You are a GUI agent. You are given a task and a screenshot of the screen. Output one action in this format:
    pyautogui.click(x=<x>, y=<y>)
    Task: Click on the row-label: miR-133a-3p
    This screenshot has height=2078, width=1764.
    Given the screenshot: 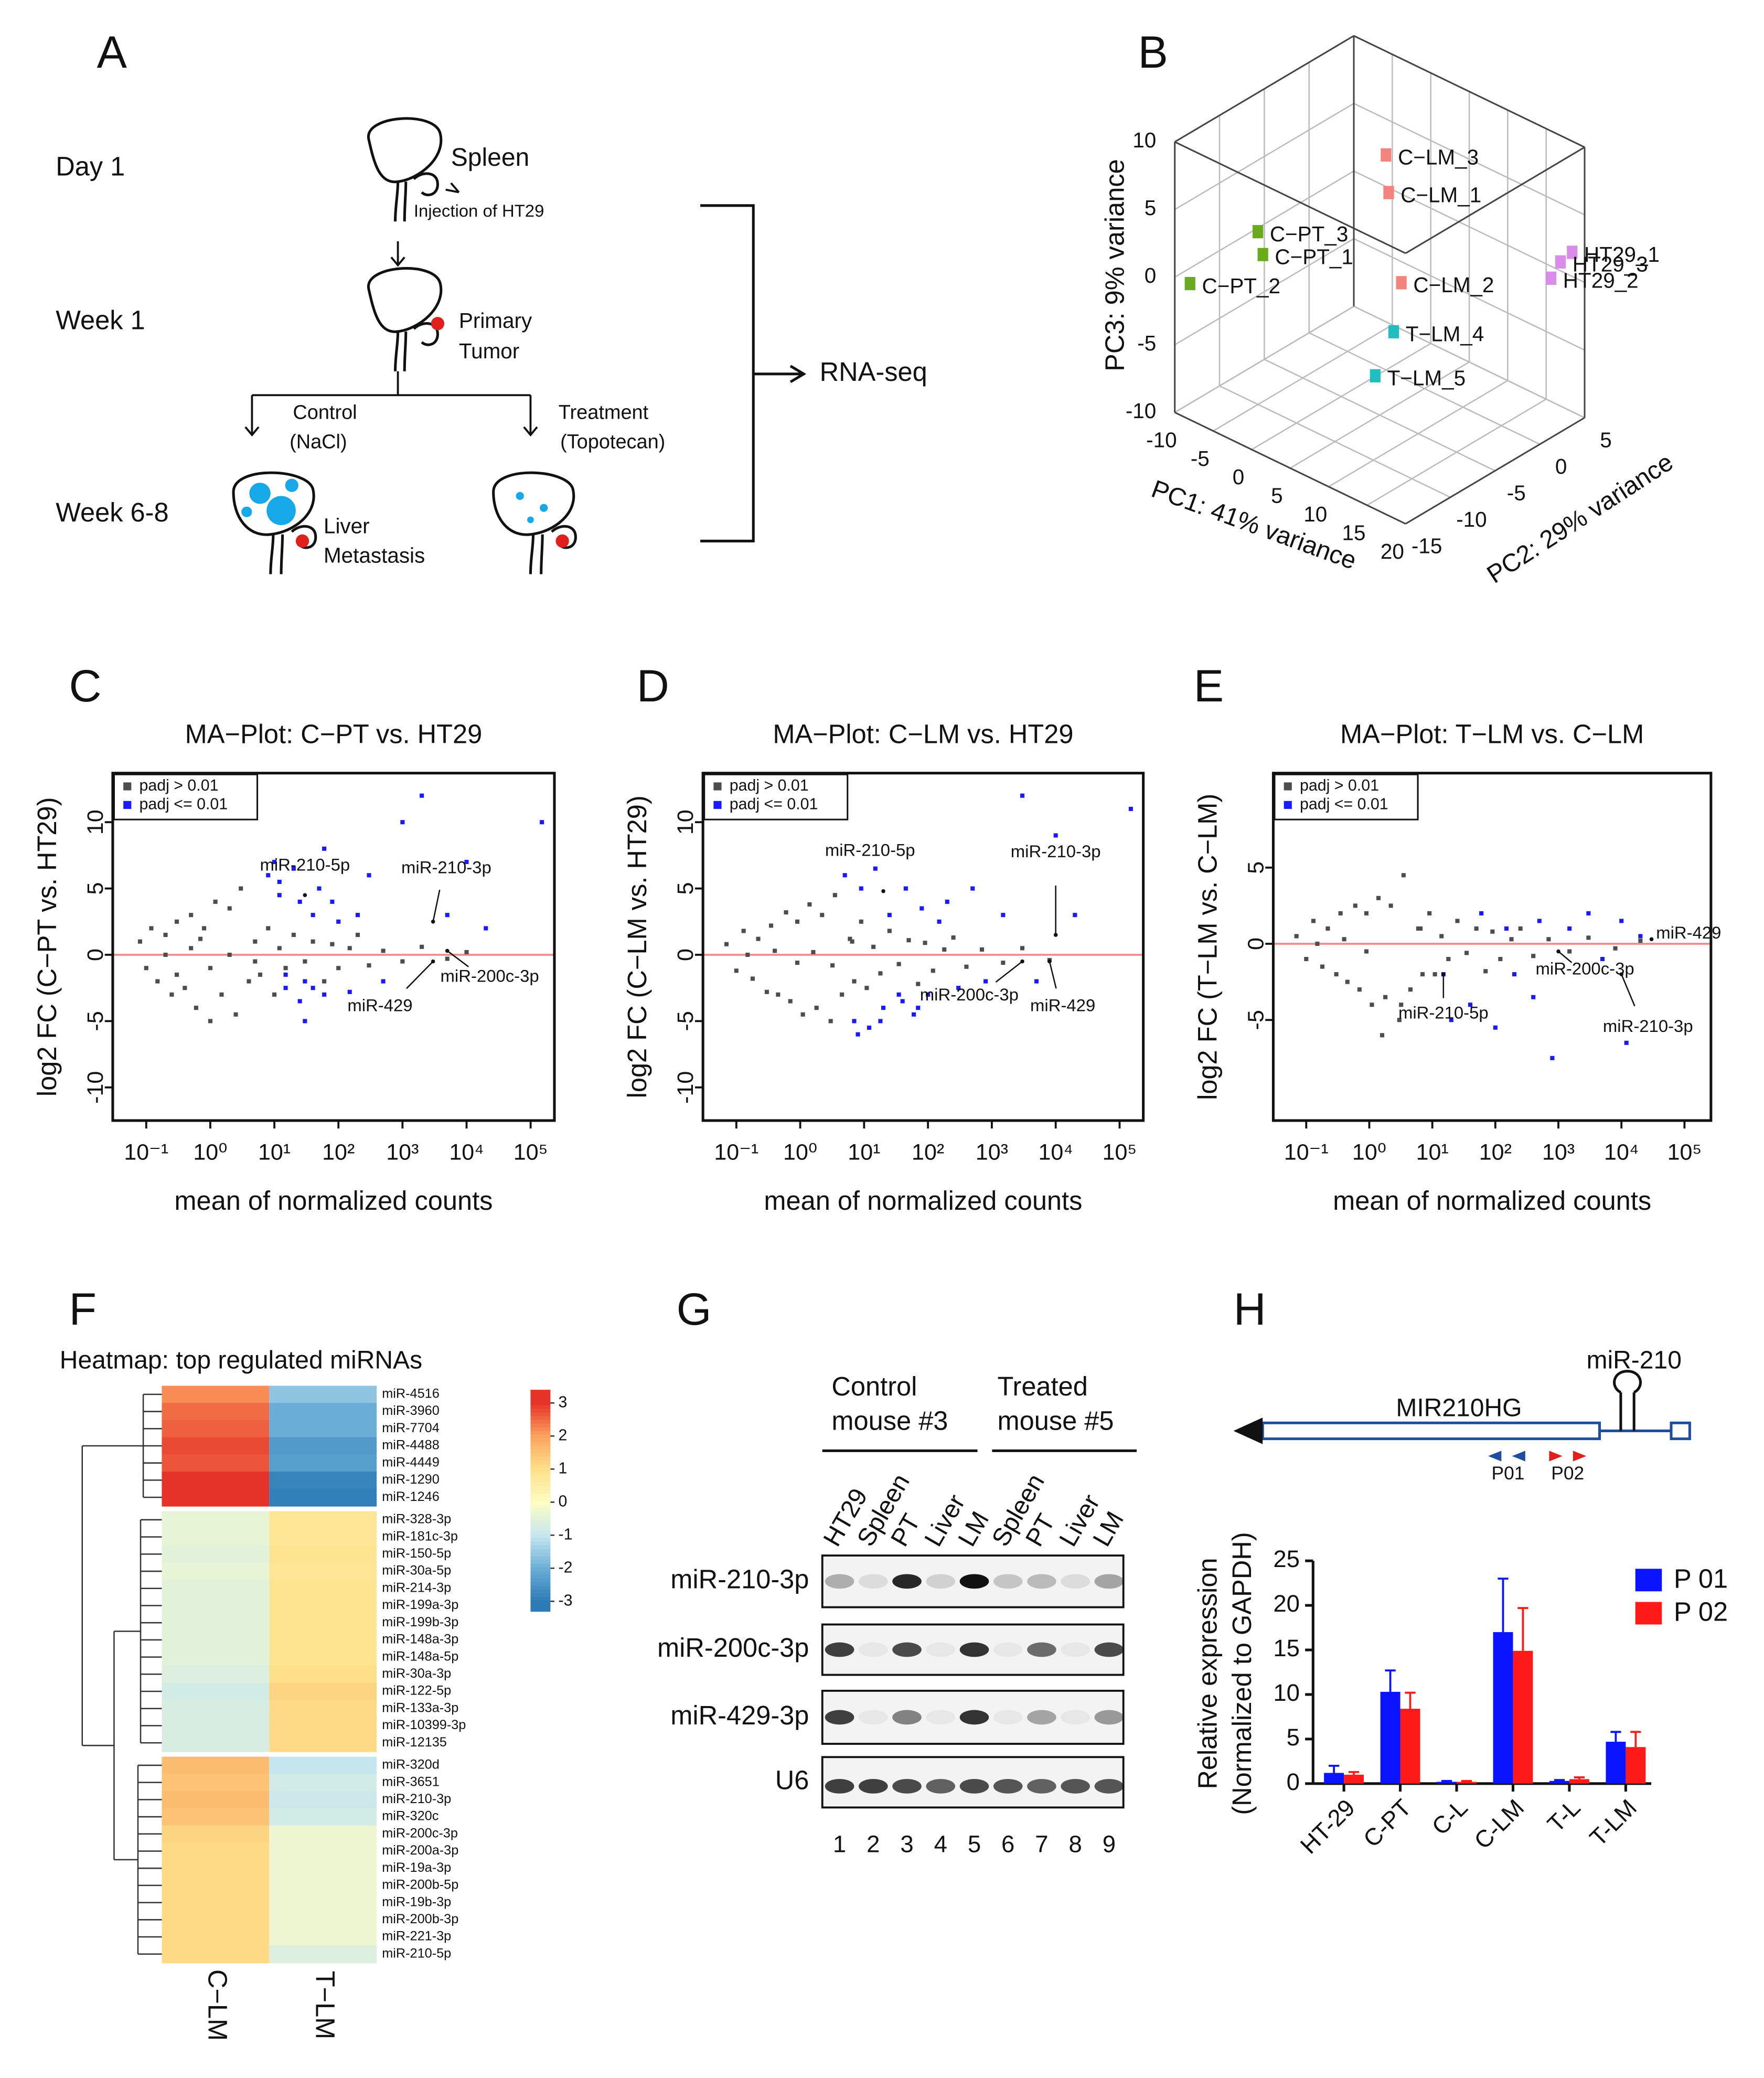 What is the action you would take?
    pyautogui.click(x=420, y=1707)
    